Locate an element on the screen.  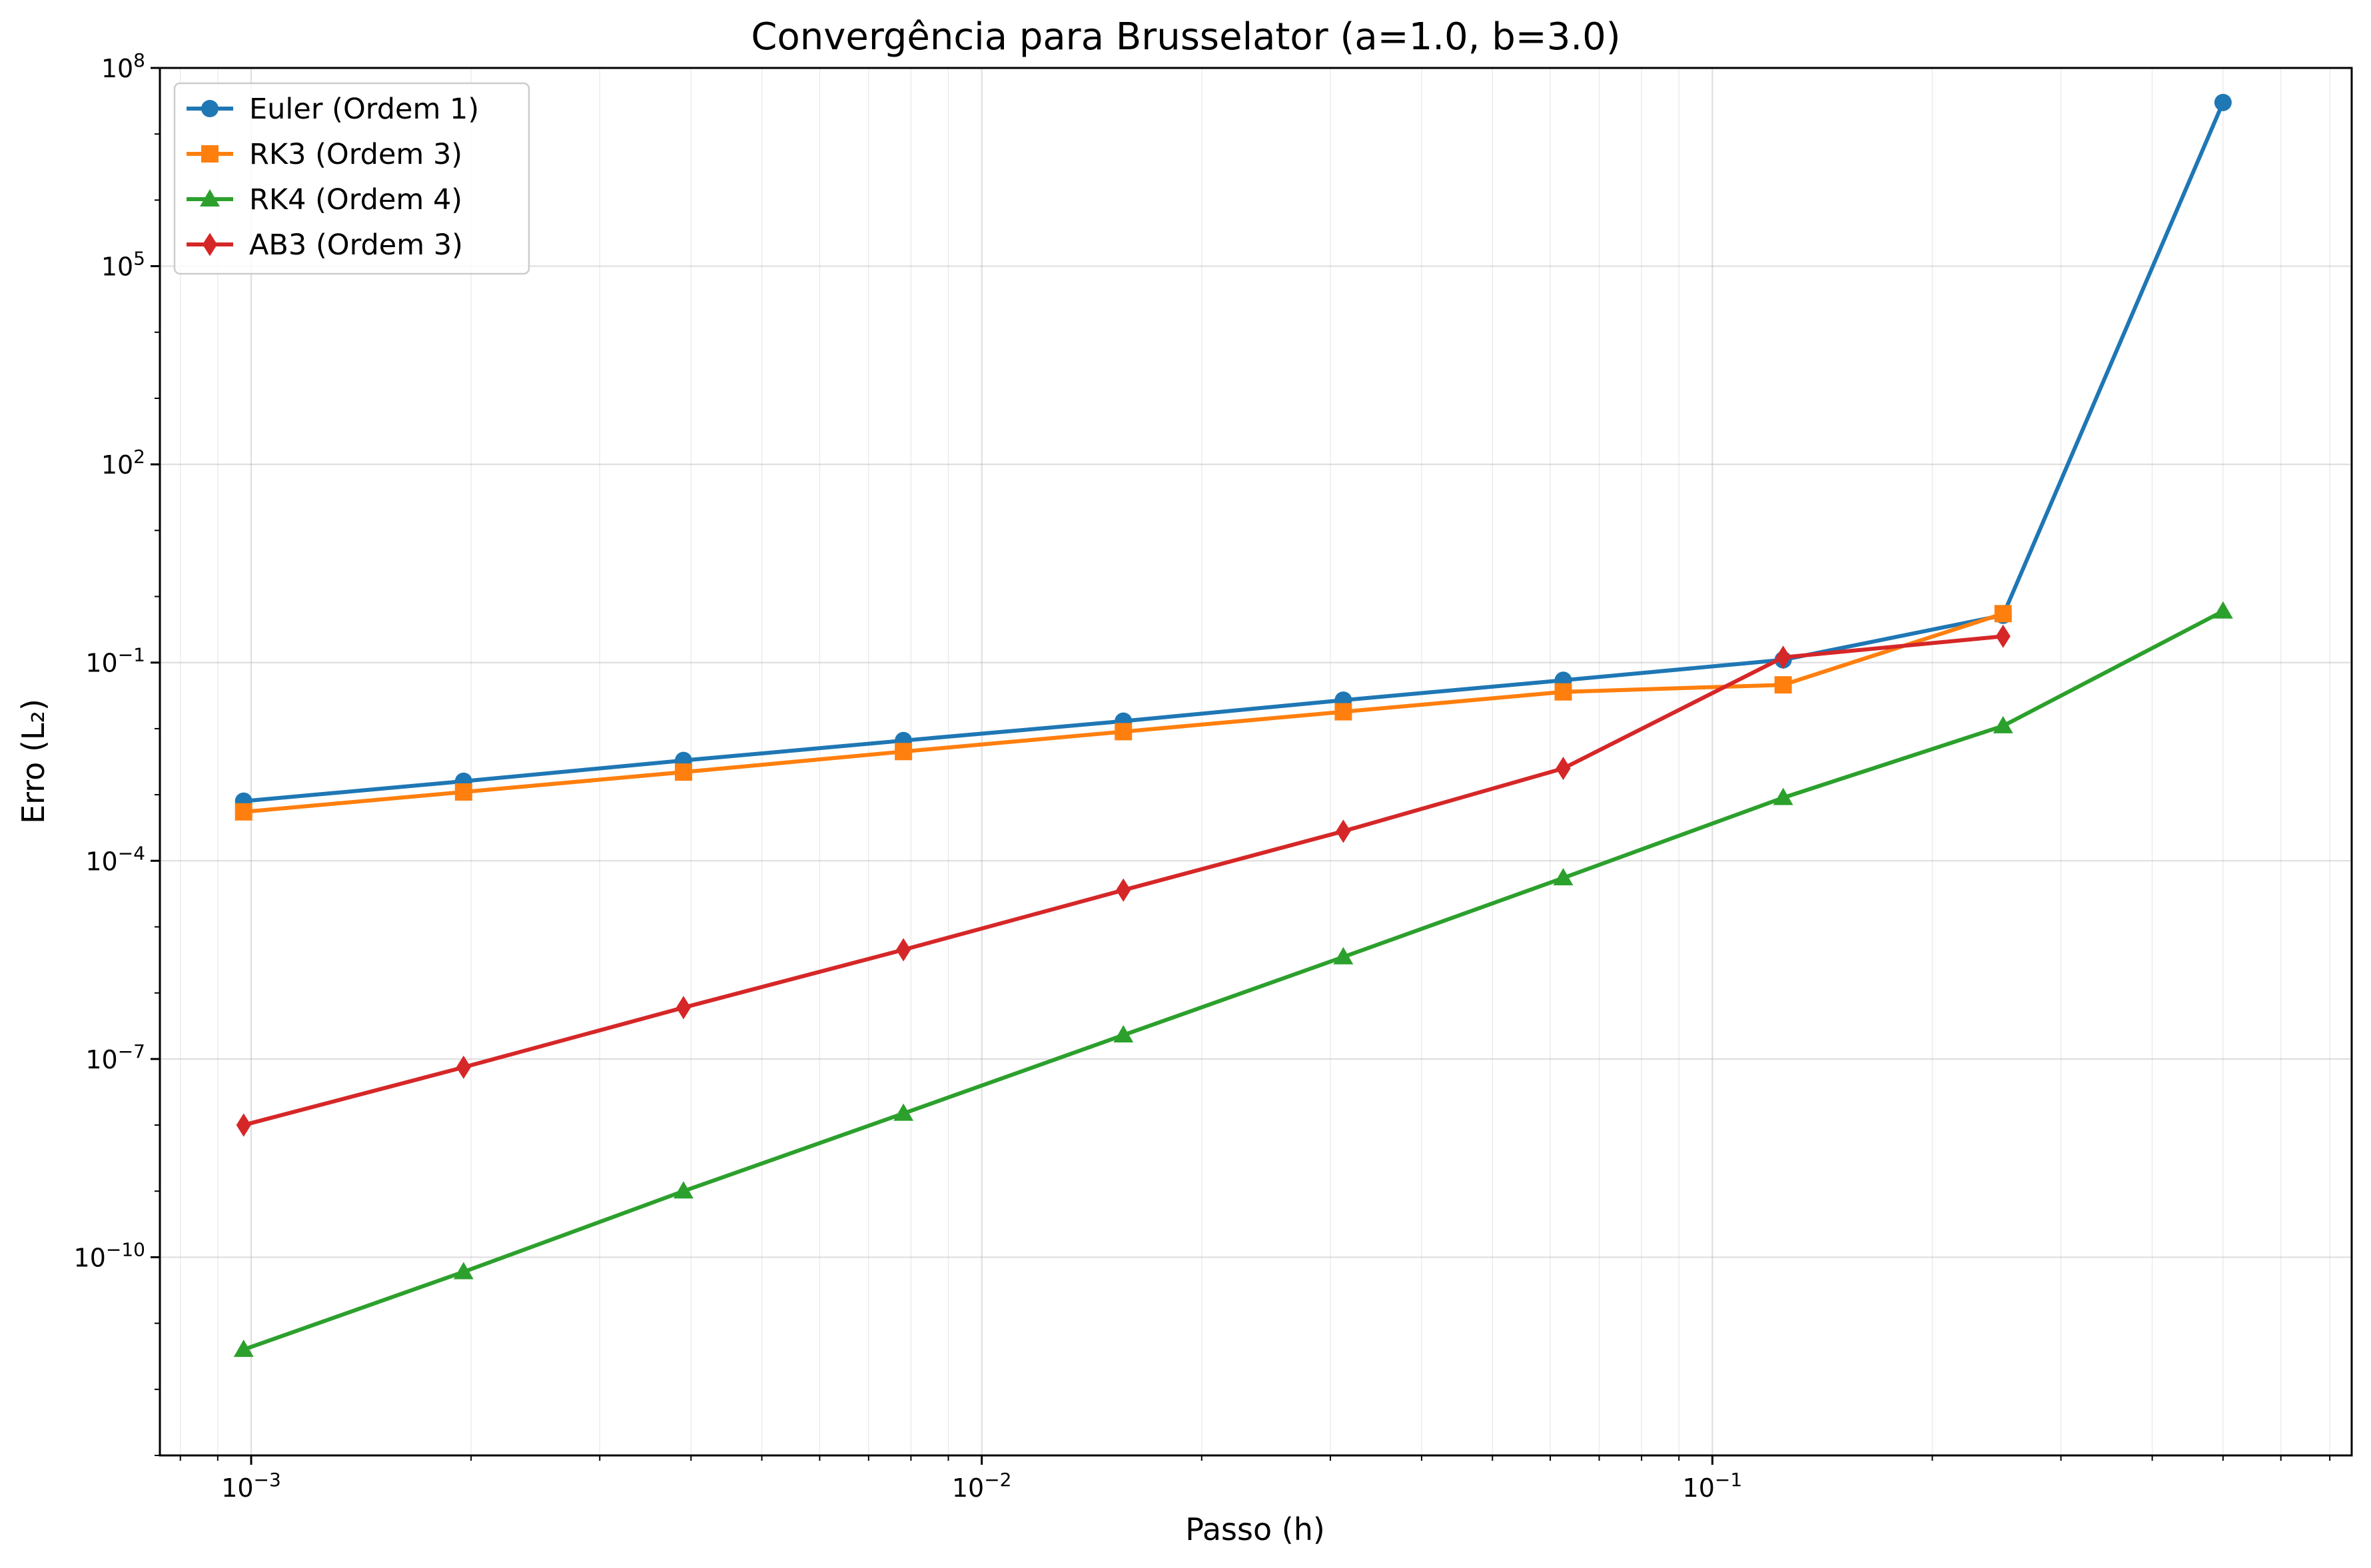
legend-item: RK4 (Ordem 4) is located at coordinates (324, 199).